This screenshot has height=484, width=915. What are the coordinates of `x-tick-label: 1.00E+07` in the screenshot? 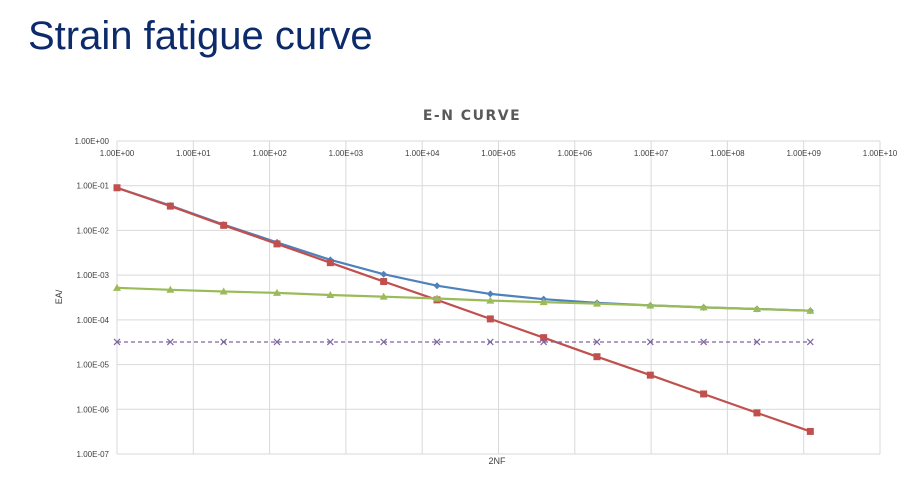 It's located at (651, 153).